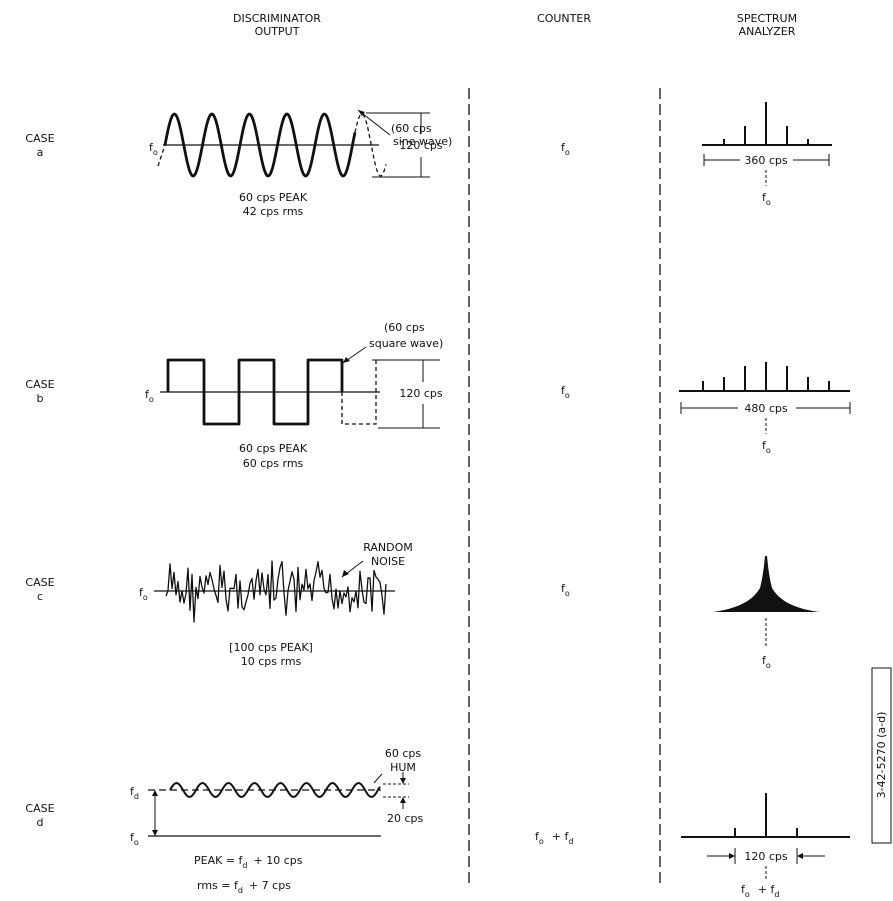 This screenshot has width=893, height=901. Describe the element at coordinates (273, 448) in the screenshot. I see `case-b-peak: 60 cps PEAK` at that location.